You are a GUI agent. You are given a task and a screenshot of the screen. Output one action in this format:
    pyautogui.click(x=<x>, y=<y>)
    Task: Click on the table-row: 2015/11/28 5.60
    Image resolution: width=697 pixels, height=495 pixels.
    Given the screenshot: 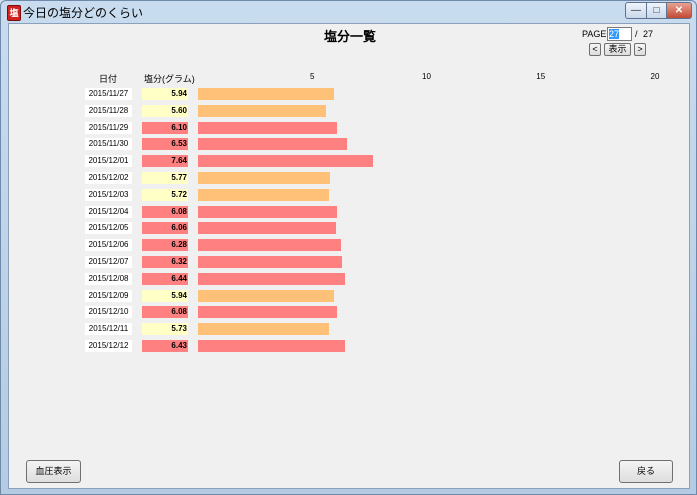 What is the action you would take?
    pyautogui.click(x=350, y=111)
    